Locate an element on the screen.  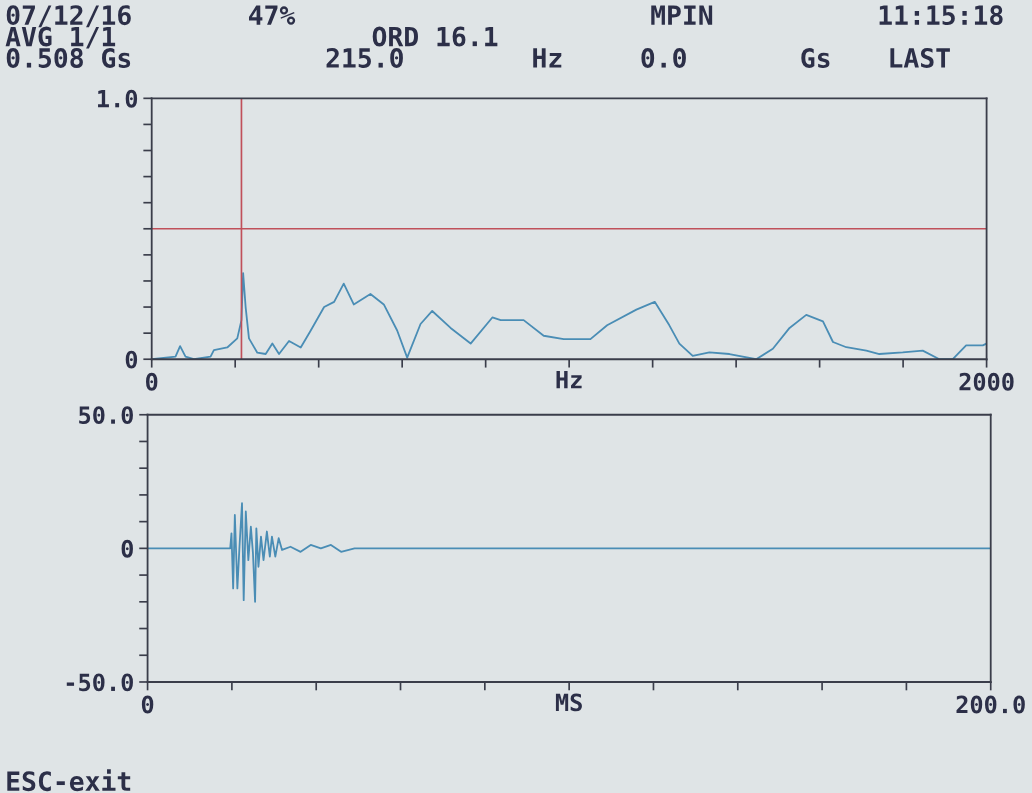
y-tick-label: -50.0 is located at coordinates (99, 682).